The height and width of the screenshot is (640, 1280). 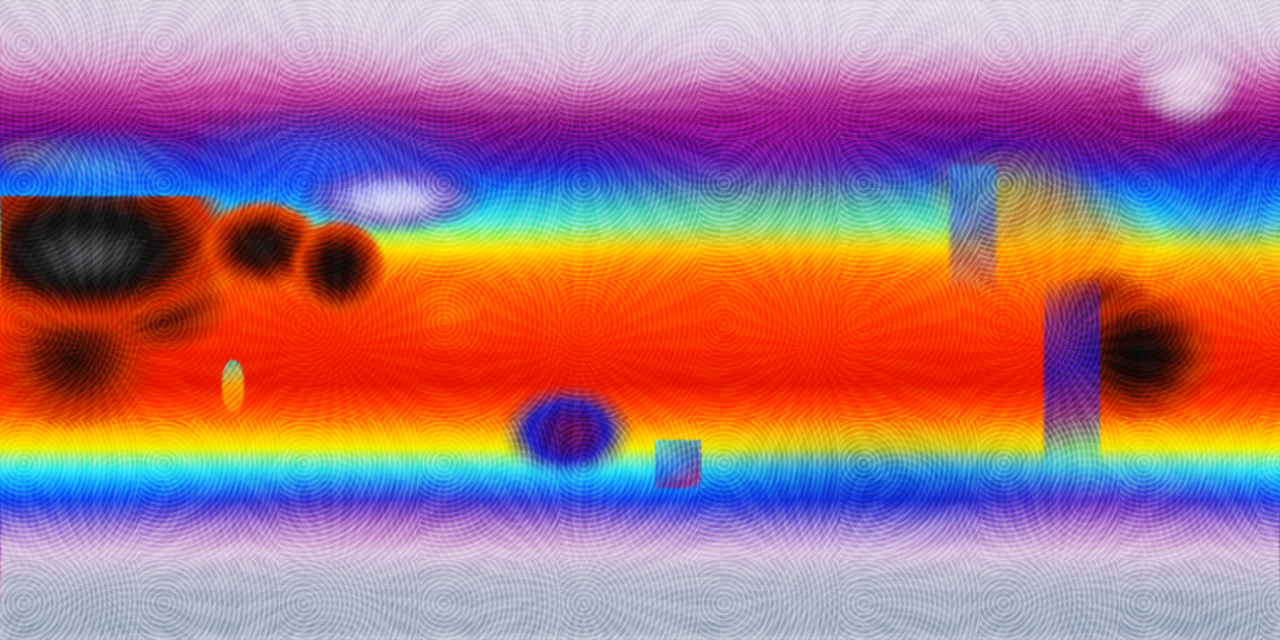 What do you see at coordinates (575, 431) in the screenshot?
I see `landmass-australia-interior` at bounding box center [575, 431].